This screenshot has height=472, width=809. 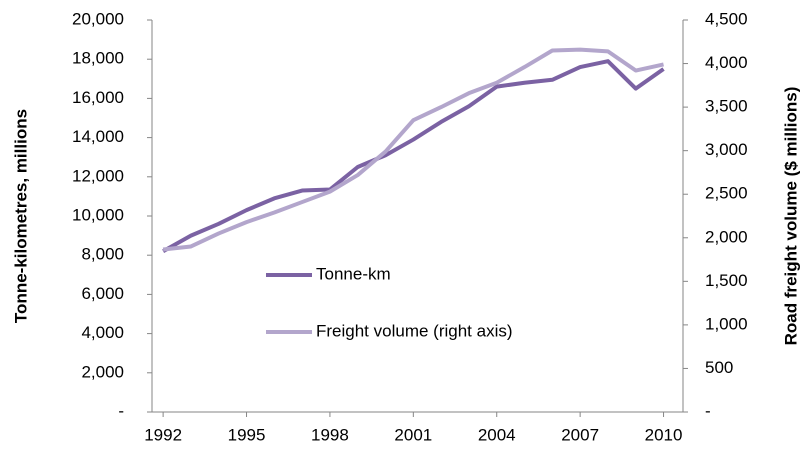 I want to click on y2-axis-title: Road freight volume ($ millions), so click(x=790, y=216).